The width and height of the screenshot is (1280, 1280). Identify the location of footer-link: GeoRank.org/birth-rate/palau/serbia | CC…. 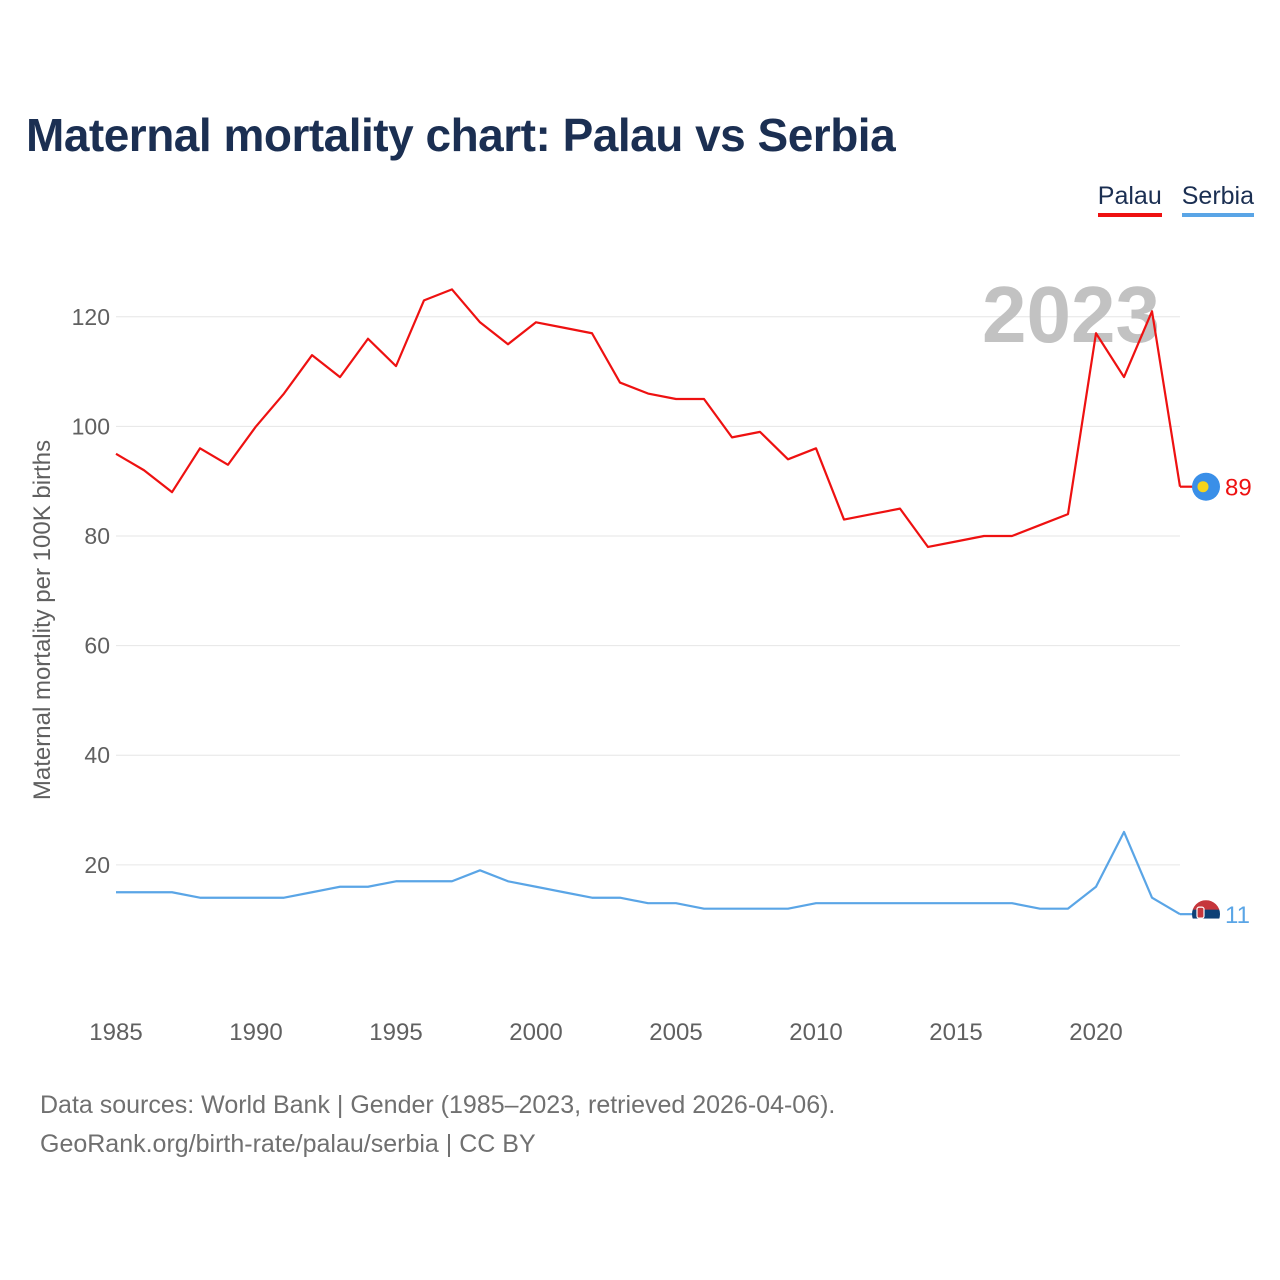
(288, 1144).